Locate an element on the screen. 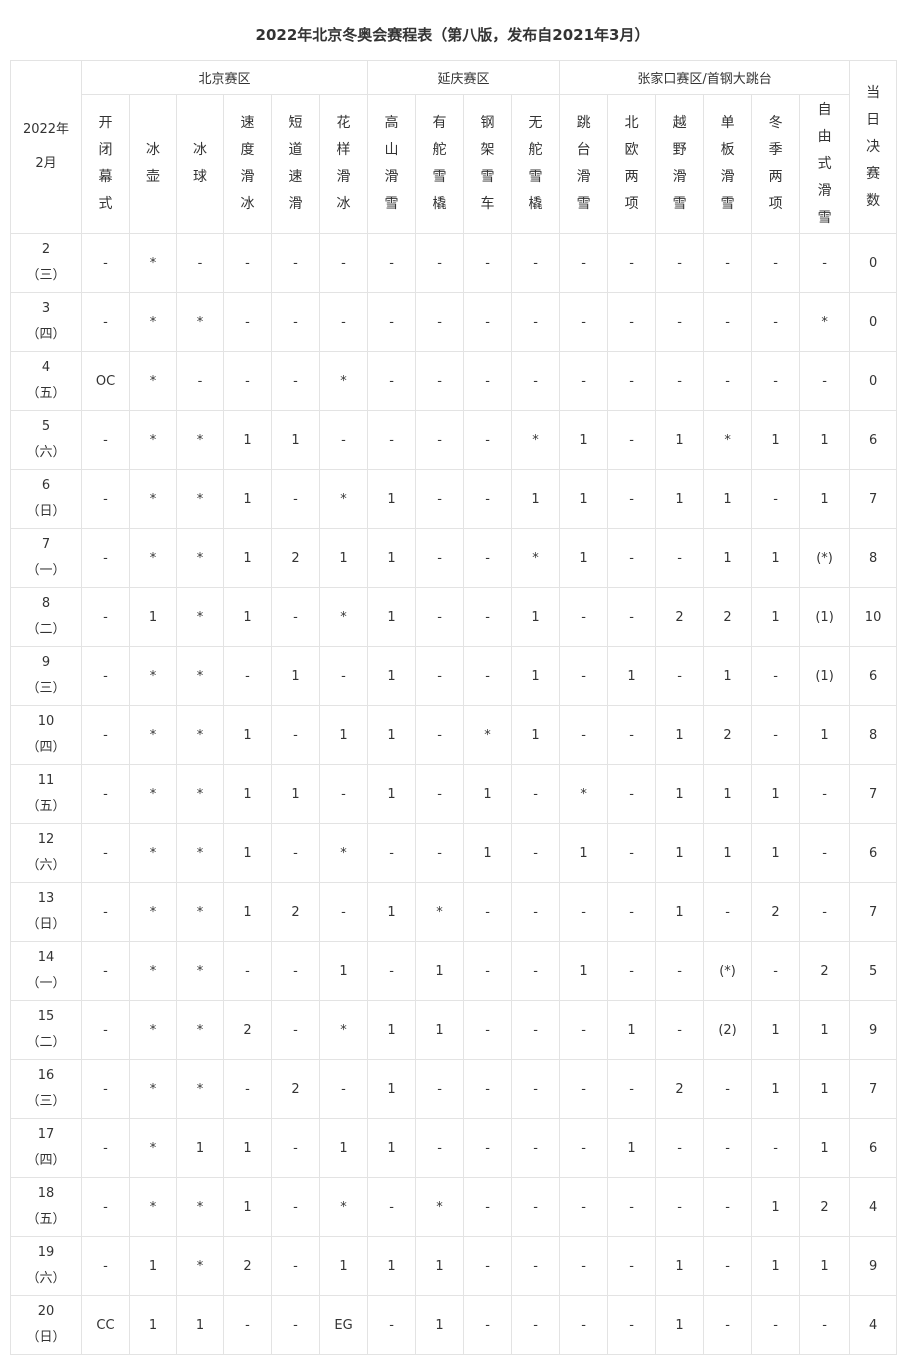 The height and width of the screenshot is (1355, 905). month-header-cell: 2022年 2月 is located at coordinates (46, 147).